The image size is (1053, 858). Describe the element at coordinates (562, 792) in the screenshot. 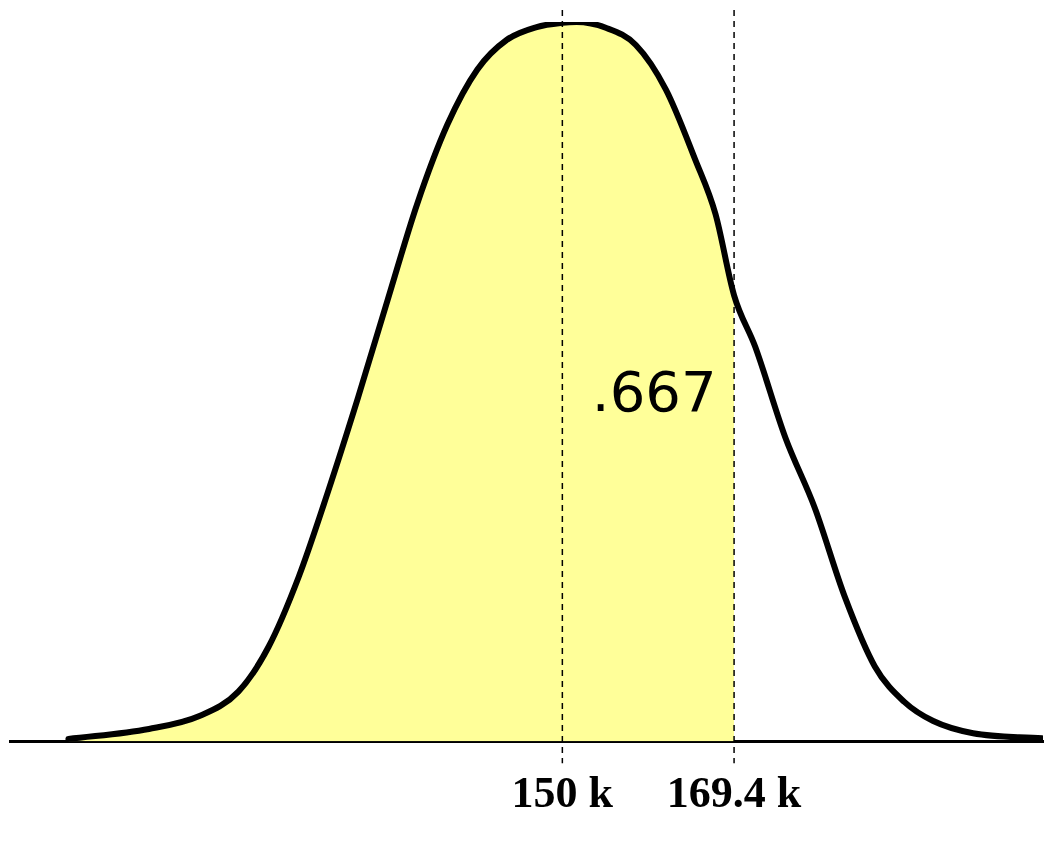

I see `x-tick-label: 150 k` at that location.